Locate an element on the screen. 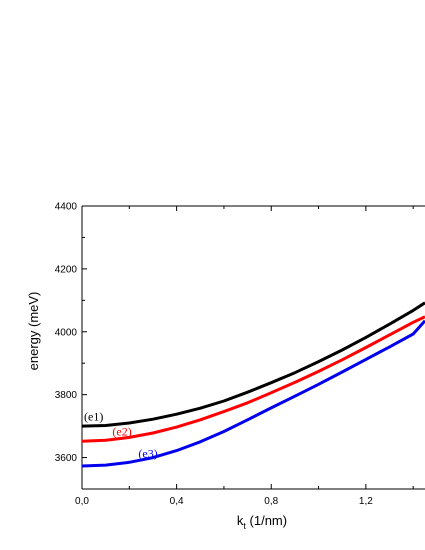  x-axis-title-unit: (1/nm) is located at coordinates (266, 520).